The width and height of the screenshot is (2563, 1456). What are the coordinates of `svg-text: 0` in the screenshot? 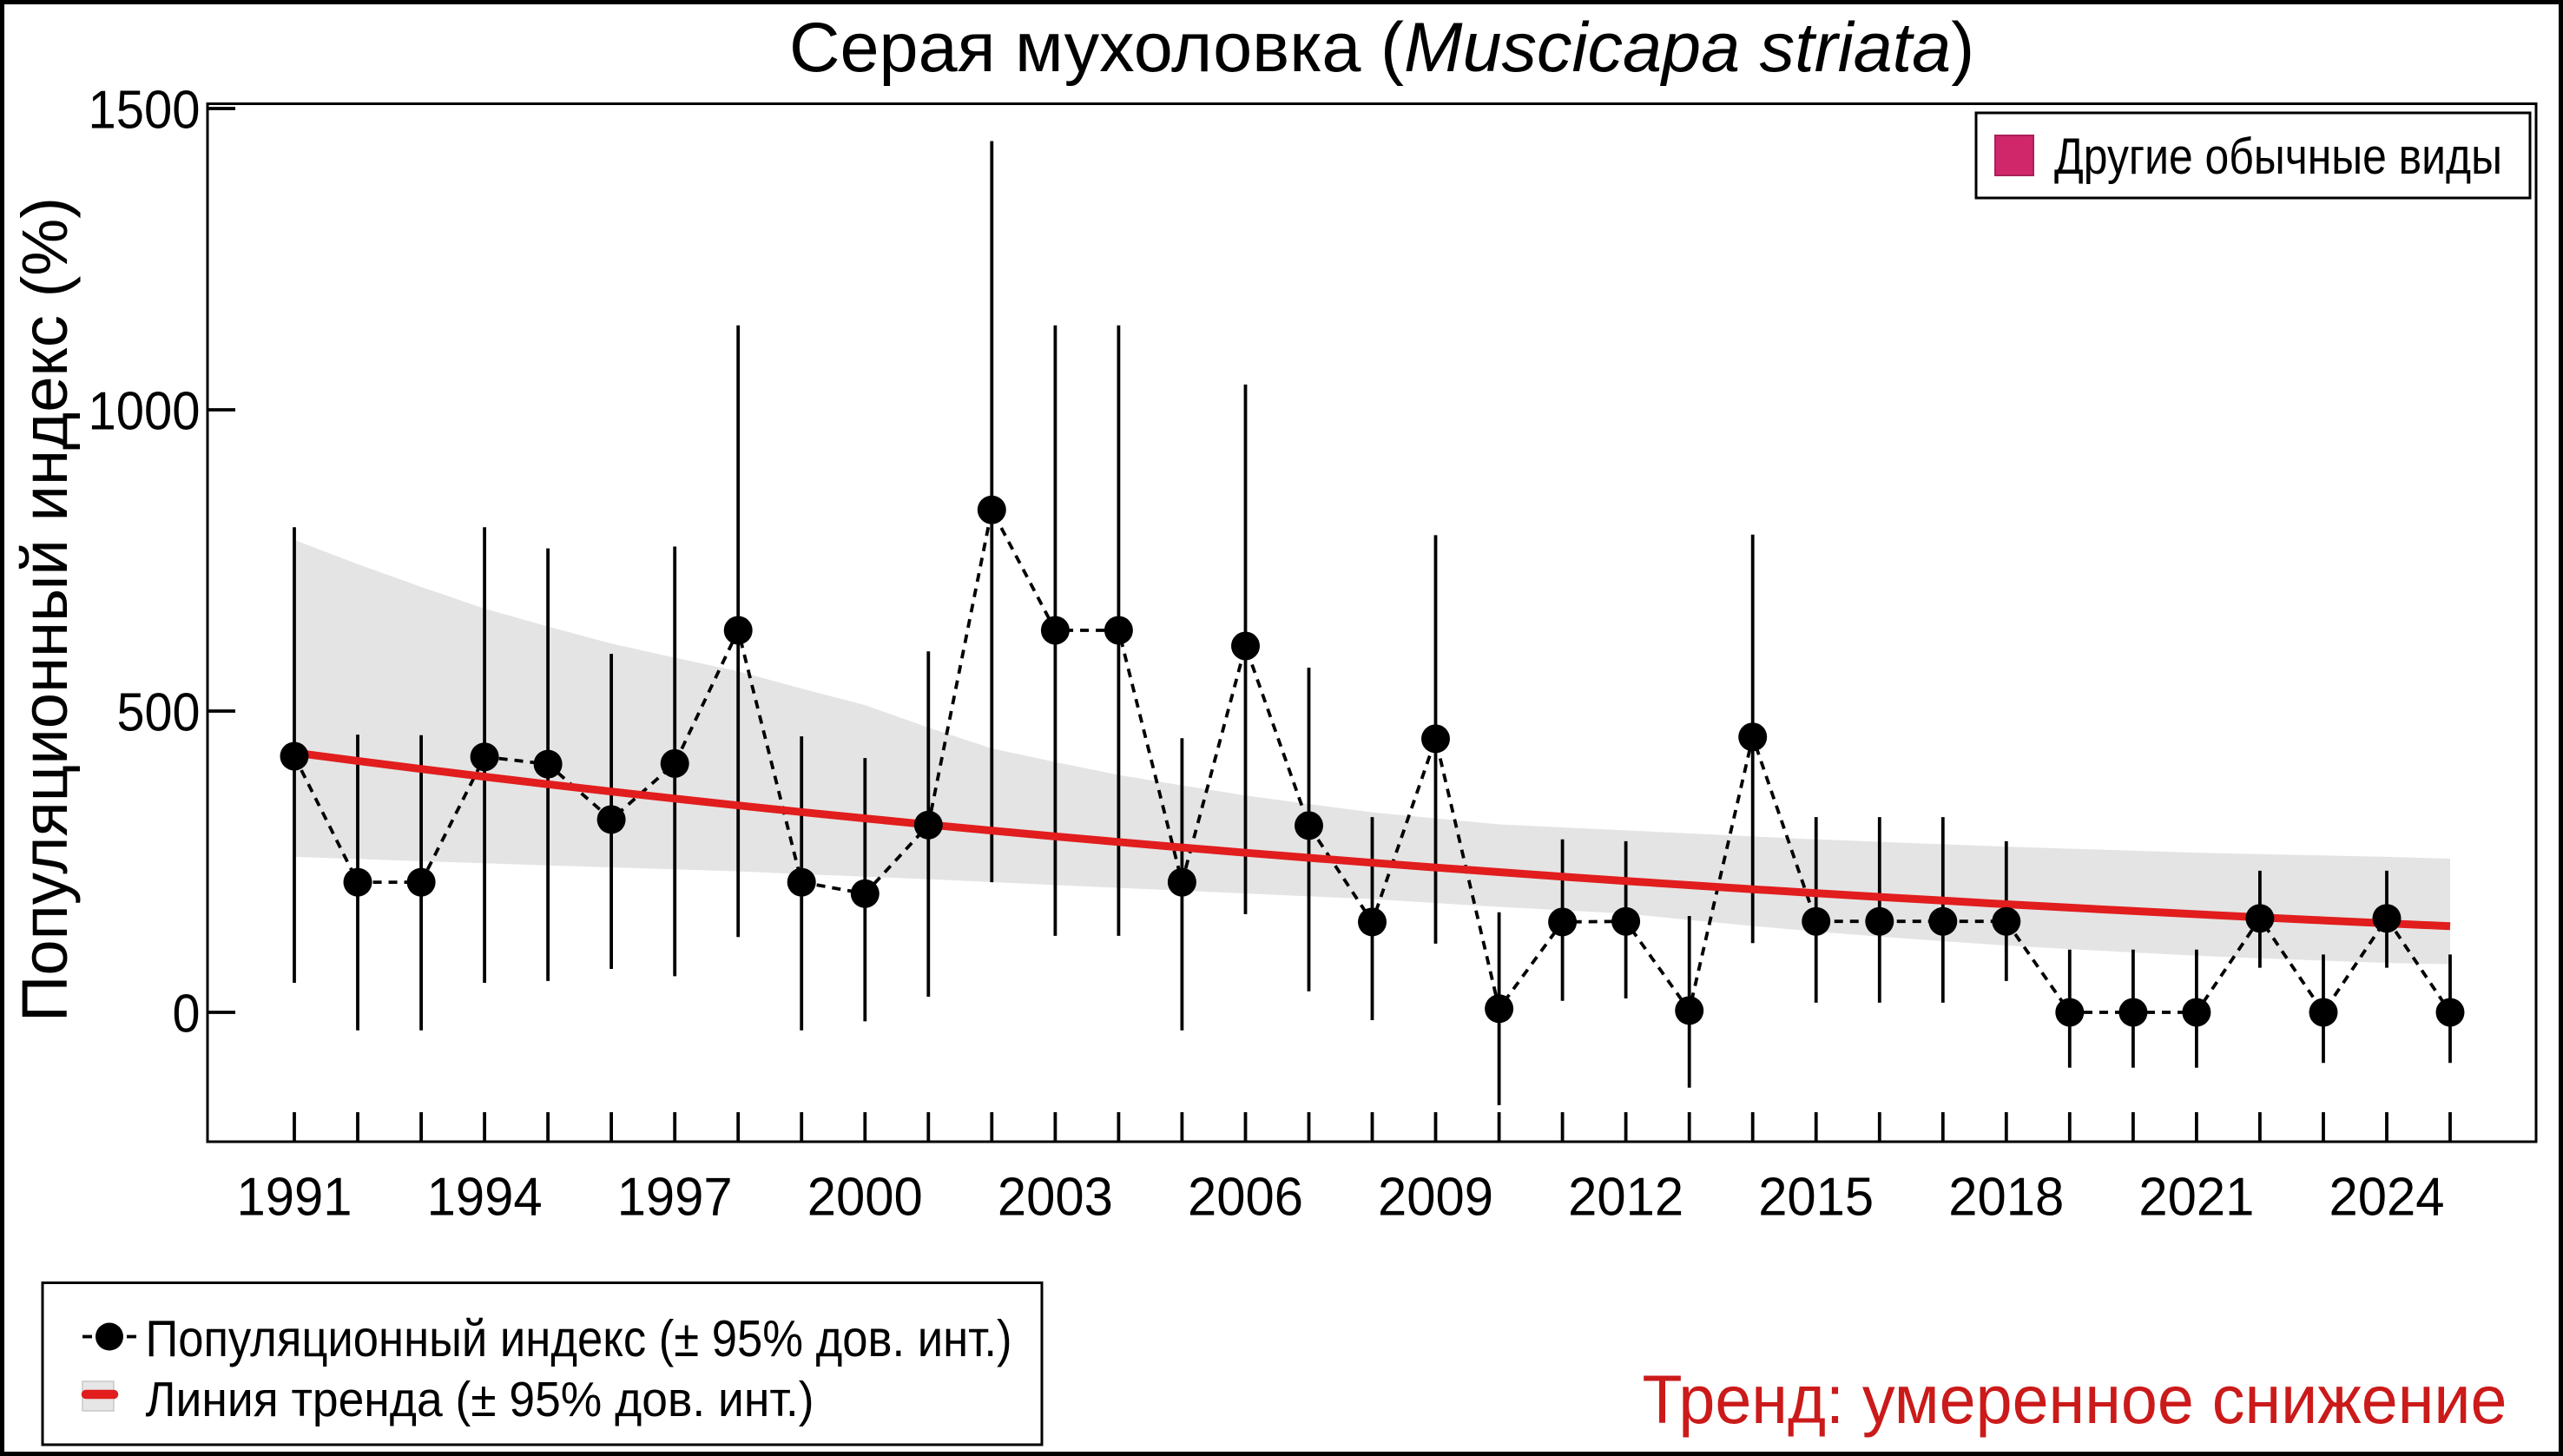 It's located at (187, 1014).